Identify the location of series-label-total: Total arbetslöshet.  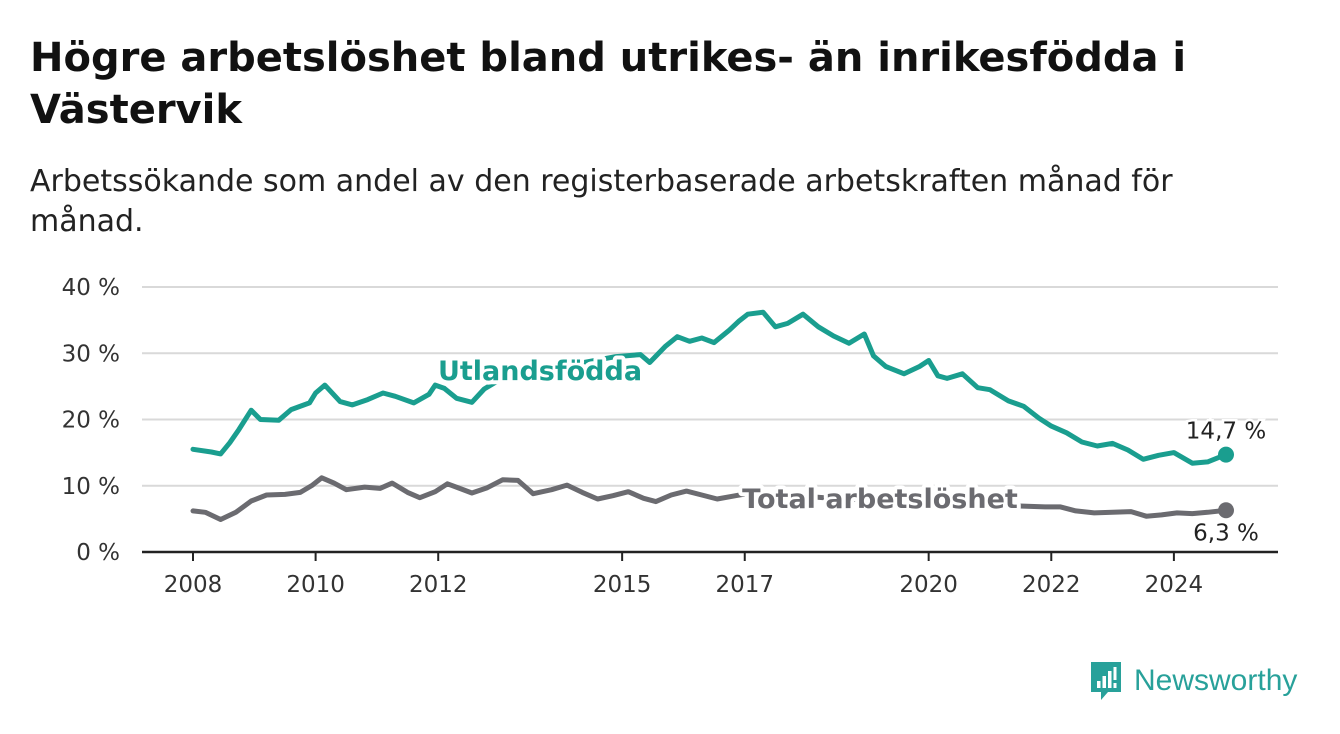
(880, 499).